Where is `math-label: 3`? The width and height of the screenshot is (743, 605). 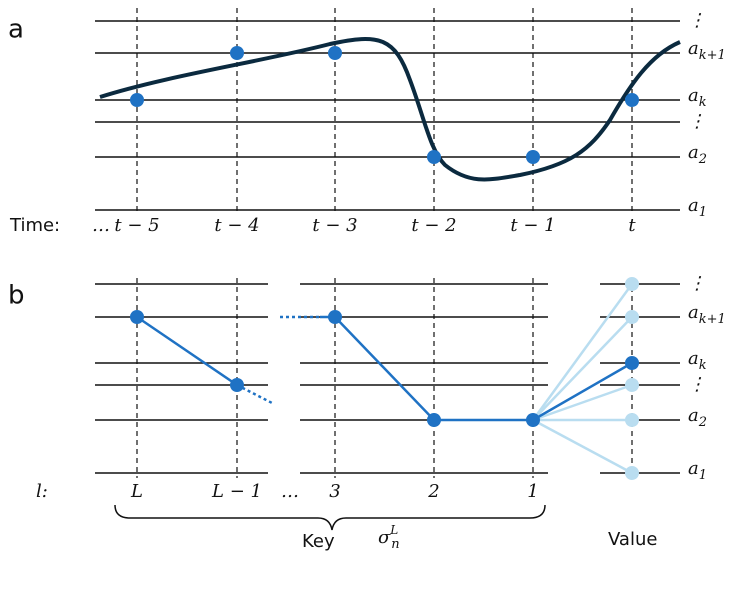 math-label: 3 is located at coordinates (334, 491).